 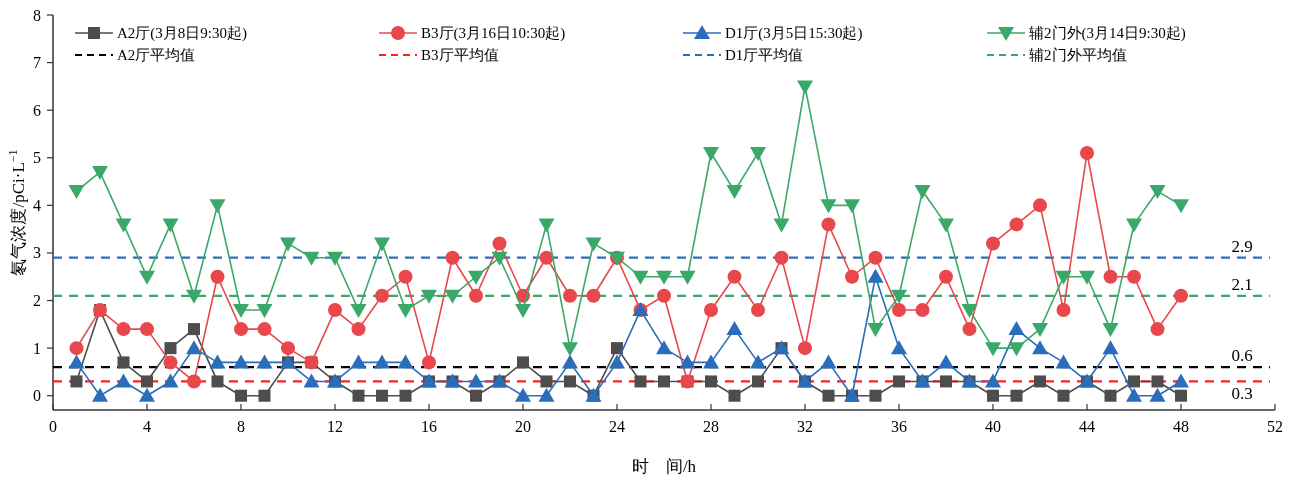 What do you see at coordinates (335, 426) in the screenshot?
I see `x-tick-label: 12` at bounding box center [335, 426].